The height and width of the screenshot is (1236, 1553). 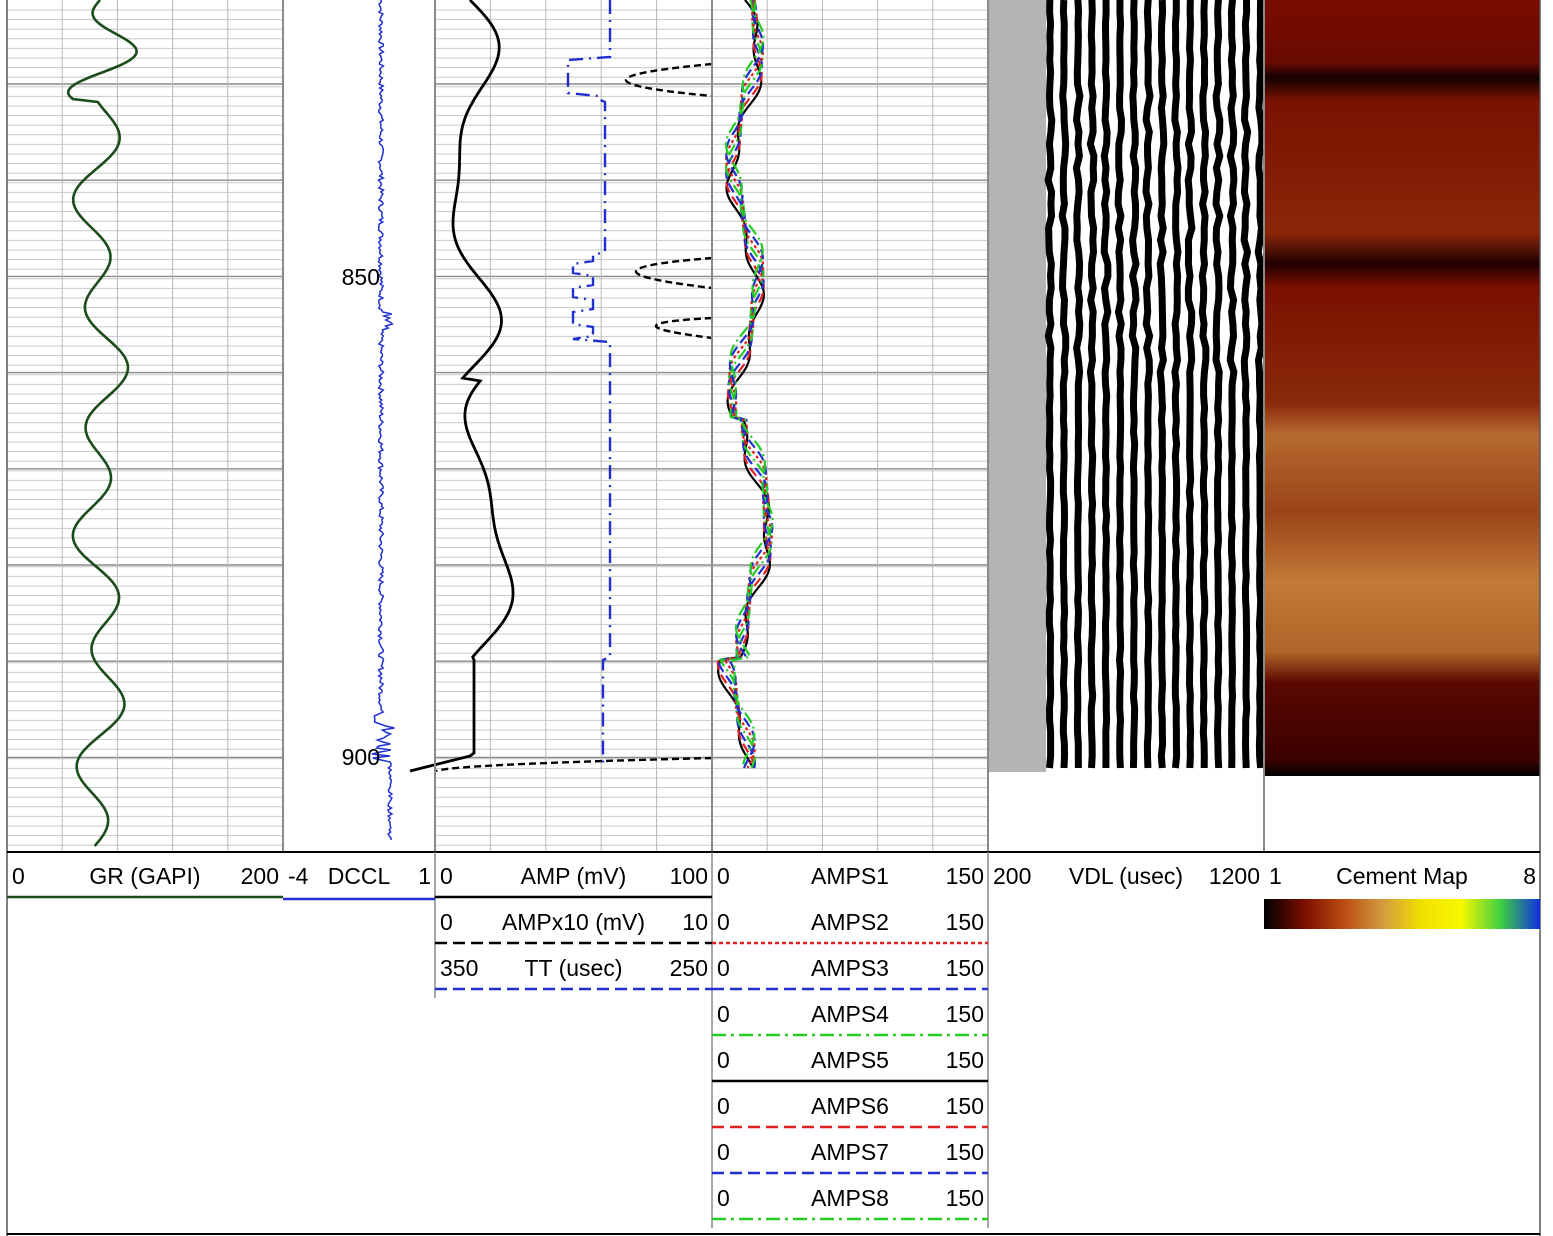 I want to click on axis-min-label: 200, so click(x=1012, y=876).